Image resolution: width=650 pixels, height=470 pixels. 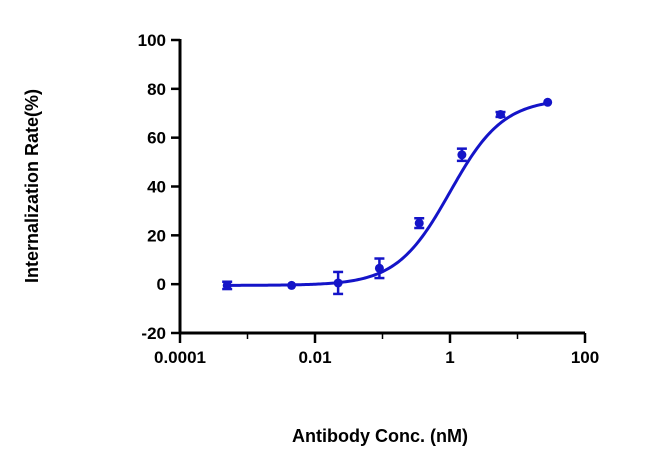 What do you see at coordinates (153, 333) in the screenshot?
I see `y-tick-label: -20` at bounding box center [153, 333].